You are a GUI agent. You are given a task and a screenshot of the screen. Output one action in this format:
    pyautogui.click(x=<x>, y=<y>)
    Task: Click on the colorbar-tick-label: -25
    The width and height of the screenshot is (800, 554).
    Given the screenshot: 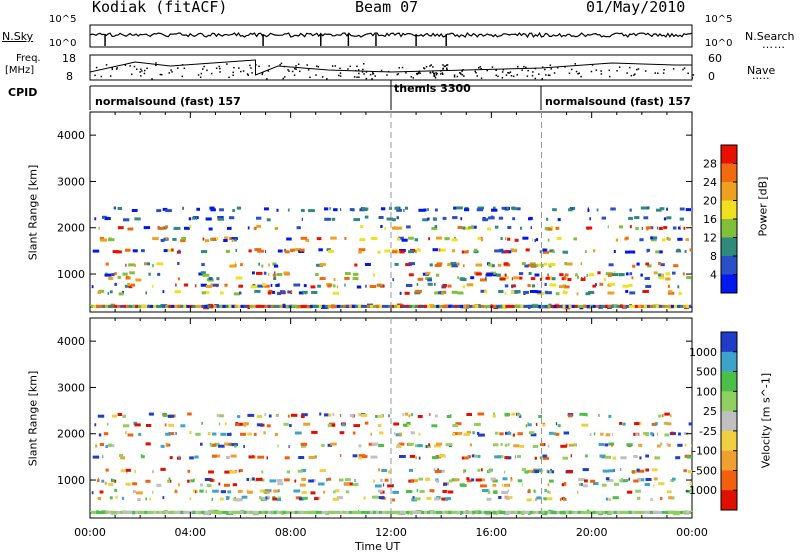 What is the action you would take?
    pyautogui.click(x=708, y=431)
    